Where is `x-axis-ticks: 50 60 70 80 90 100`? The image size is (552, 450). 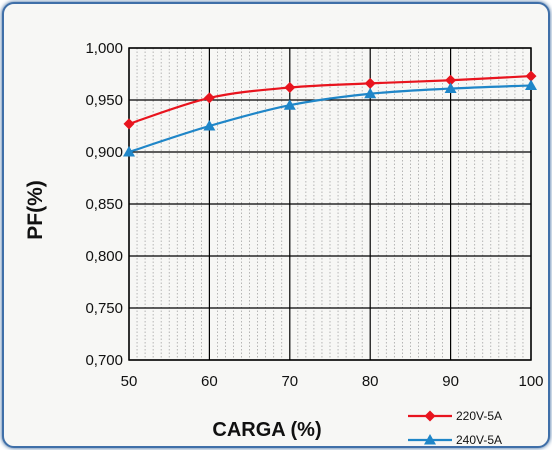 x-axis-ticks: 50 60 70 80 90 100 is located at coordinates (332, 381).